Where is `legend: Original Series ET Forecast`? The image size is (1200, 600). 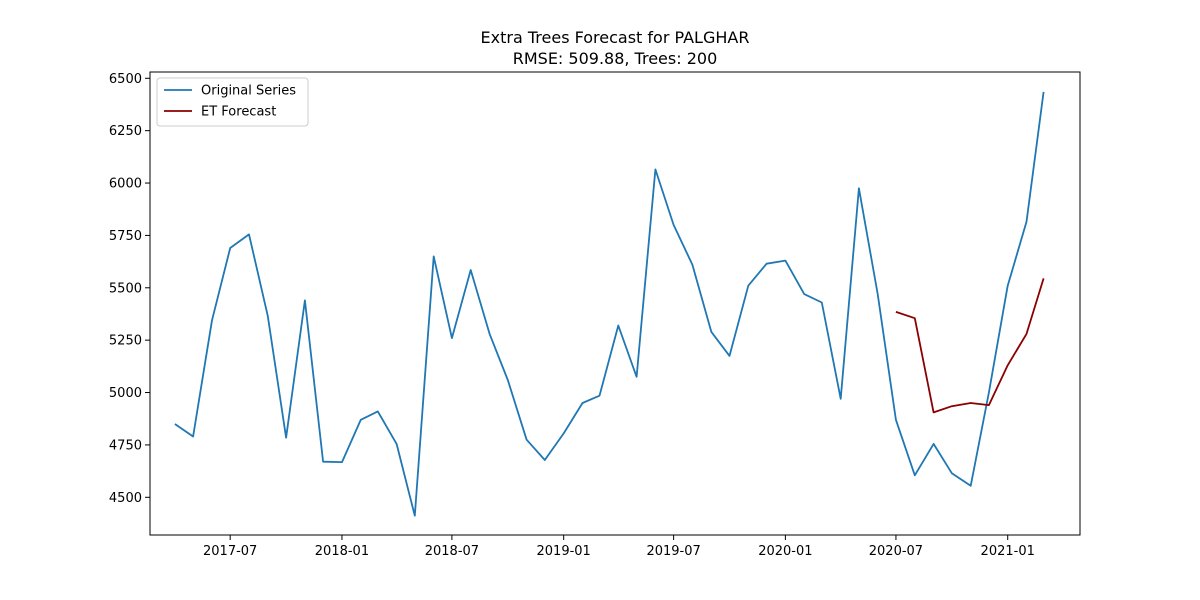 legend: Original Series ET Forecast is located at coordinates (232, 102).